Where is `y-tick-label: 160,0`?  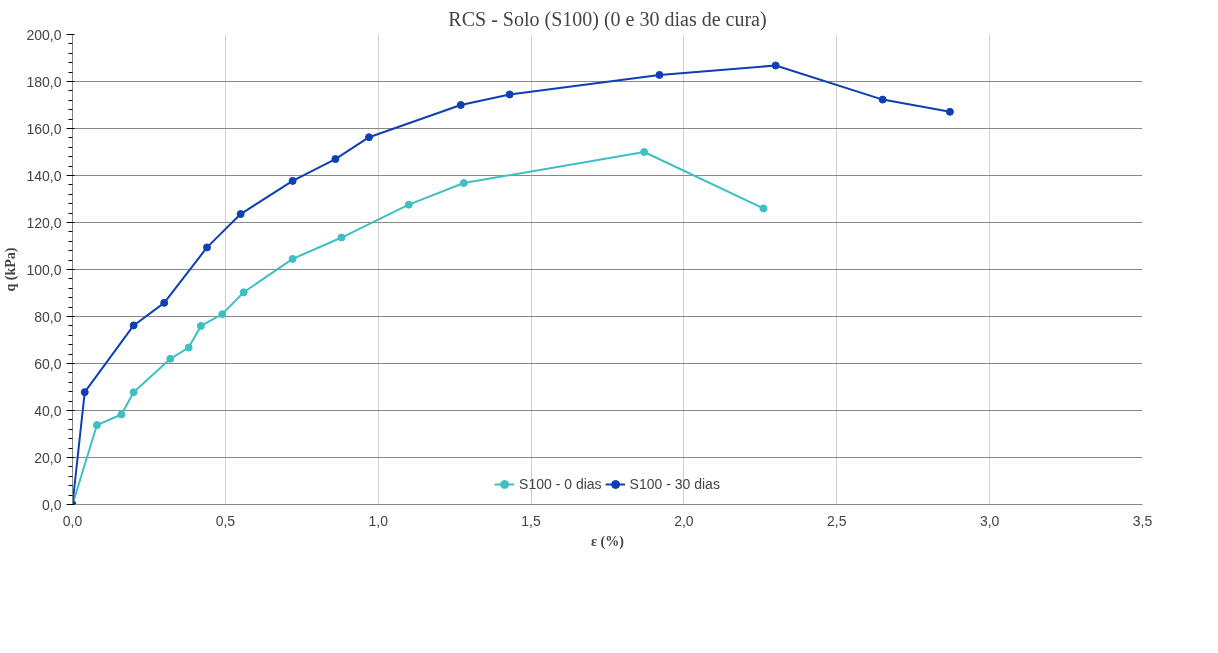 y-tick-label: 160,0 is located at coordinates (44, 128).